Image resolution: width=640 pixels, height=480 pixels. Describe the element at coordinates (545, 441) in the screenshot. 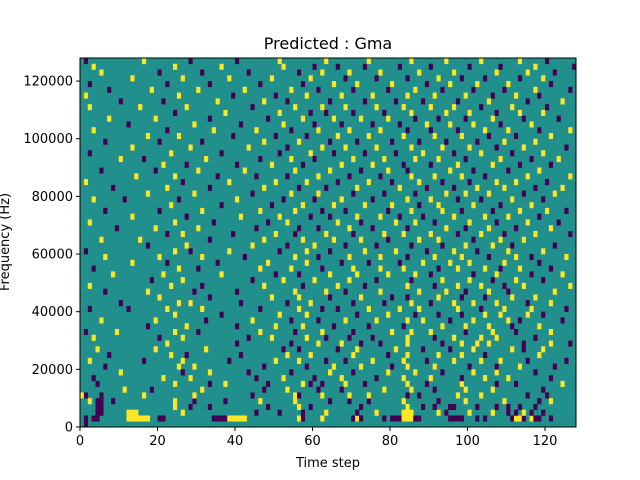

I see `x-tick-label: 120` at that location.